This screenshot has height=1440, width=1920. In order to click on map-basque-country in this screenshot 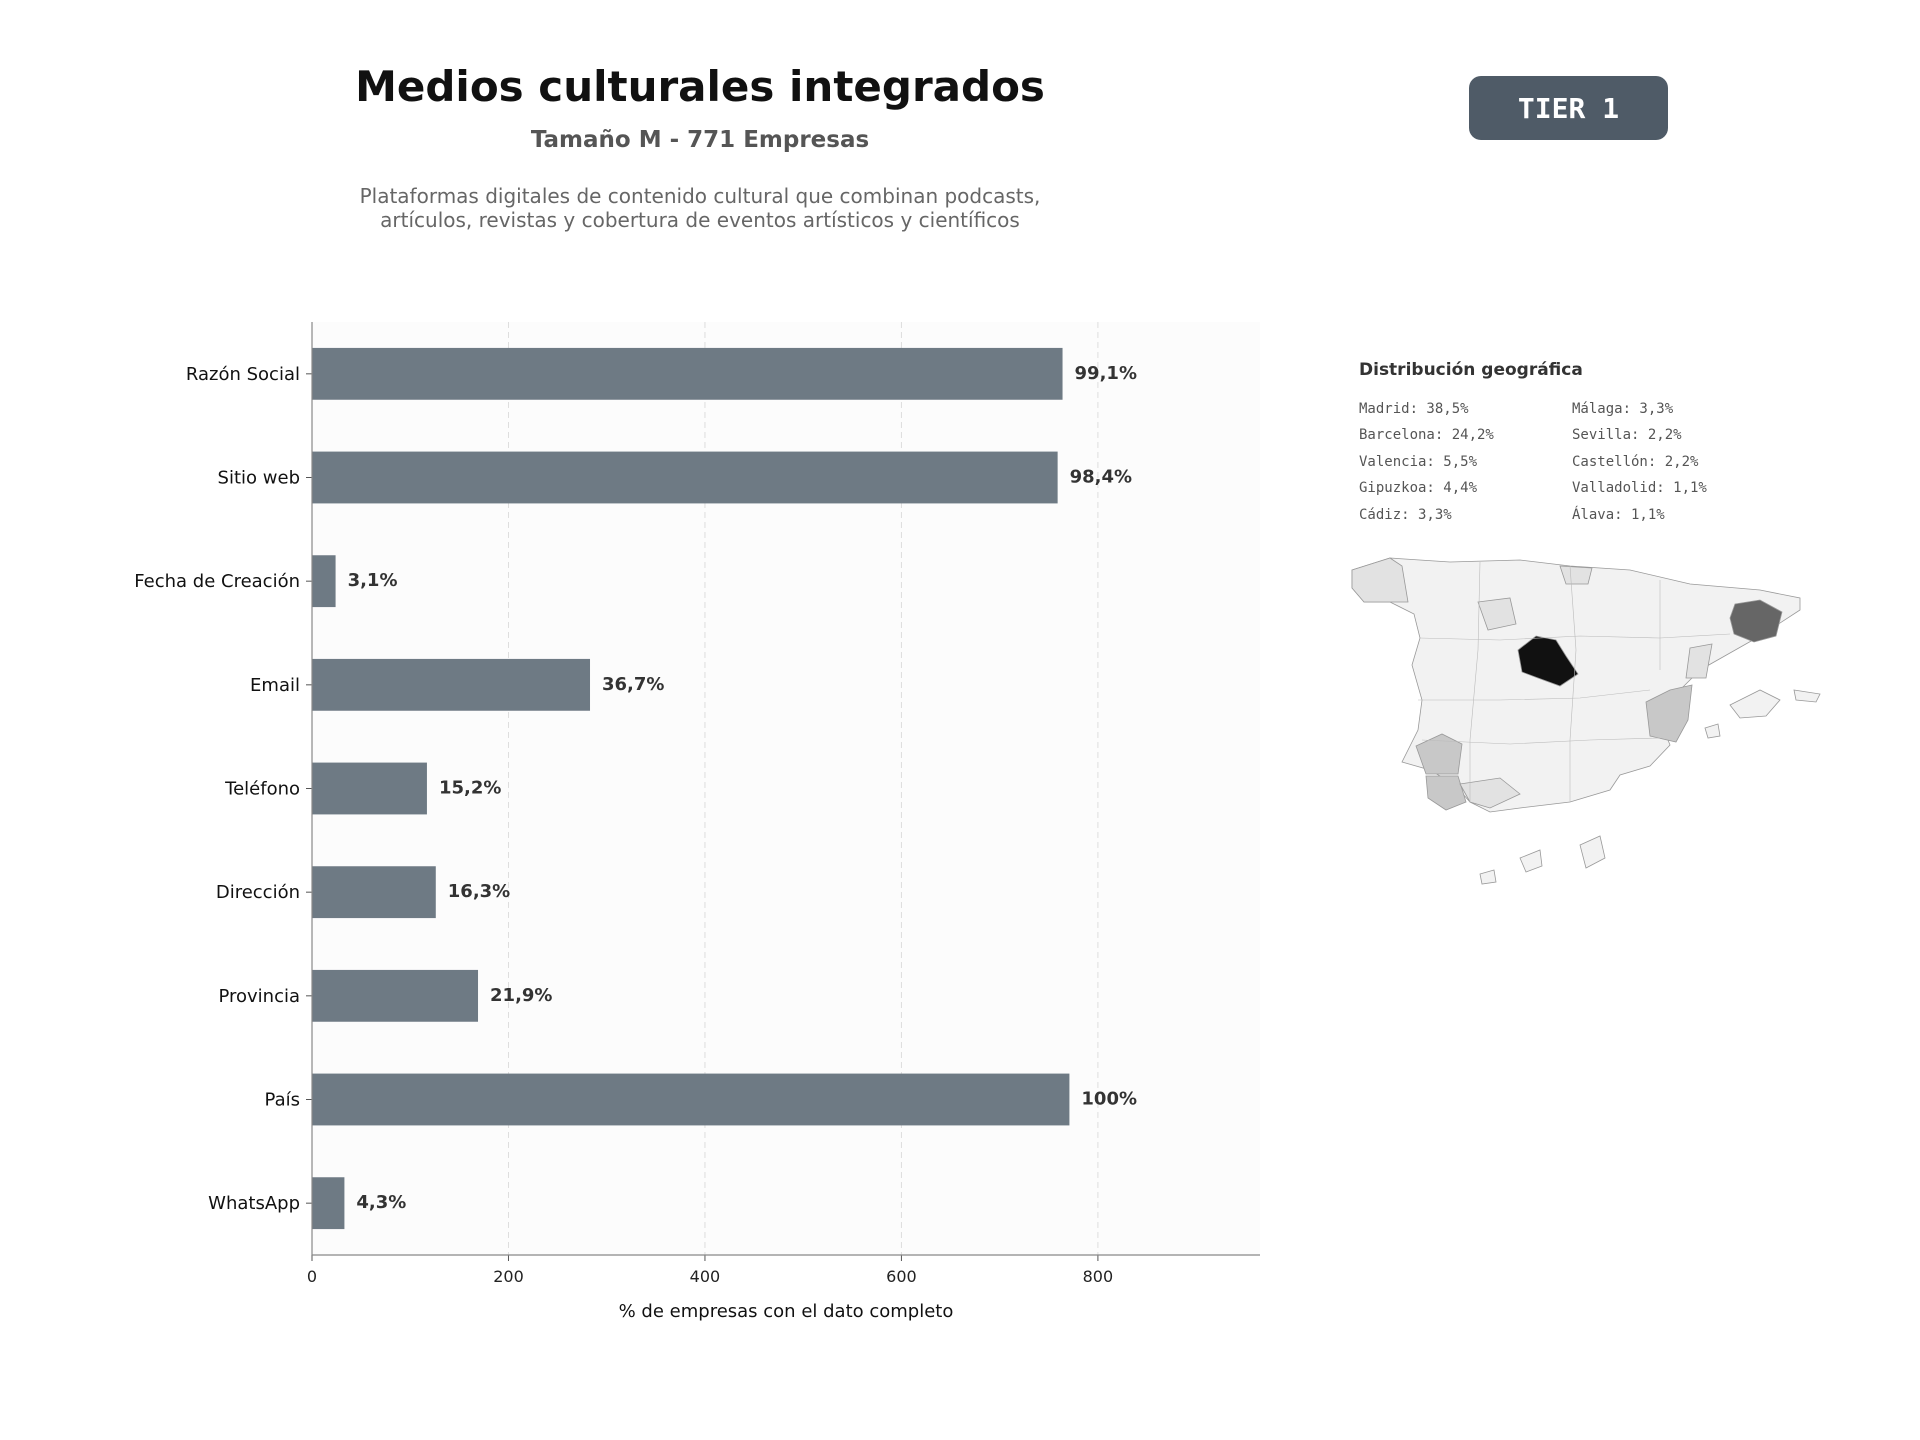, I will do `click(1576, 575)`.